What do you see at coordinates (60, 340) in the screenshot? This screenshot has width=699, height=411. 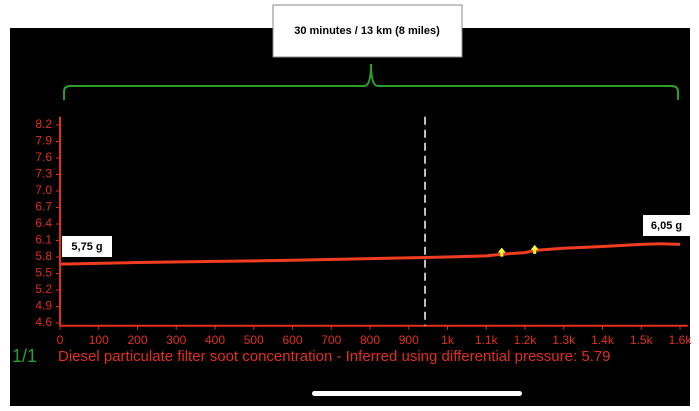 I see `x-tick-label: 0` at bounding box center [60, 340].